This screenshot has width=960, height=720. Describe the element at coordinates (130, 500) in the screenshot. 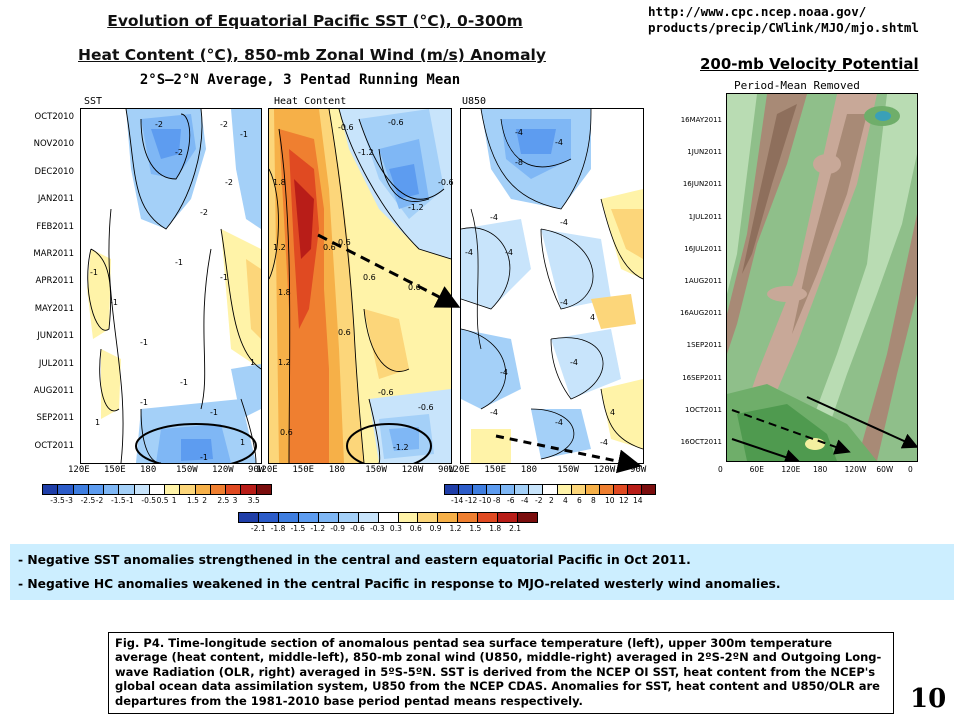

I see `colorbar-label: -1` at that location.